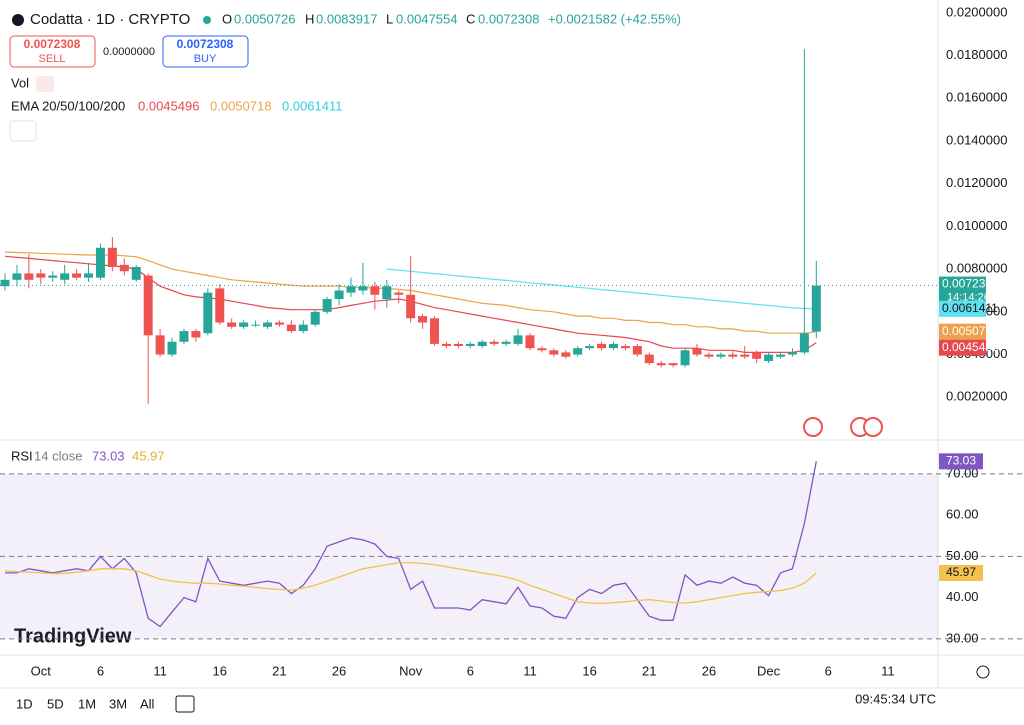 Image resolution: width=1024 pixels, height=725 pixels. Describe the element at coordinates (148, 455) in the screenshot. I see `rsi-ma-value: 45.97` at that location.